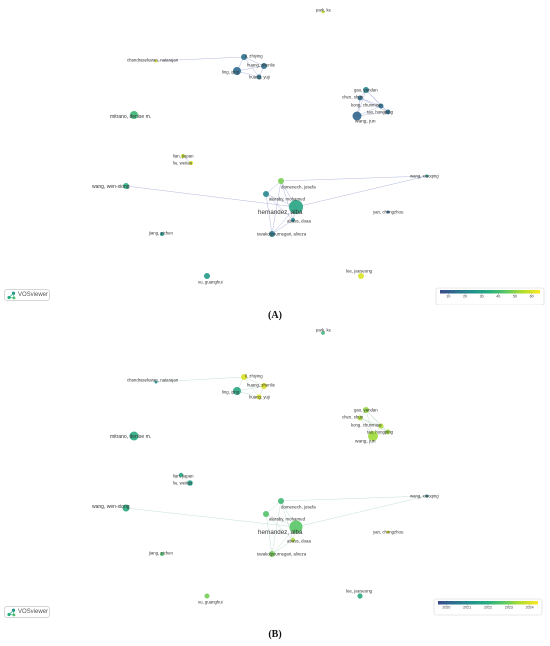 Image resolution: width=550 pixels, height=646 pixels. I want to click on legend-tick-label: 2022, so click(488, 608).